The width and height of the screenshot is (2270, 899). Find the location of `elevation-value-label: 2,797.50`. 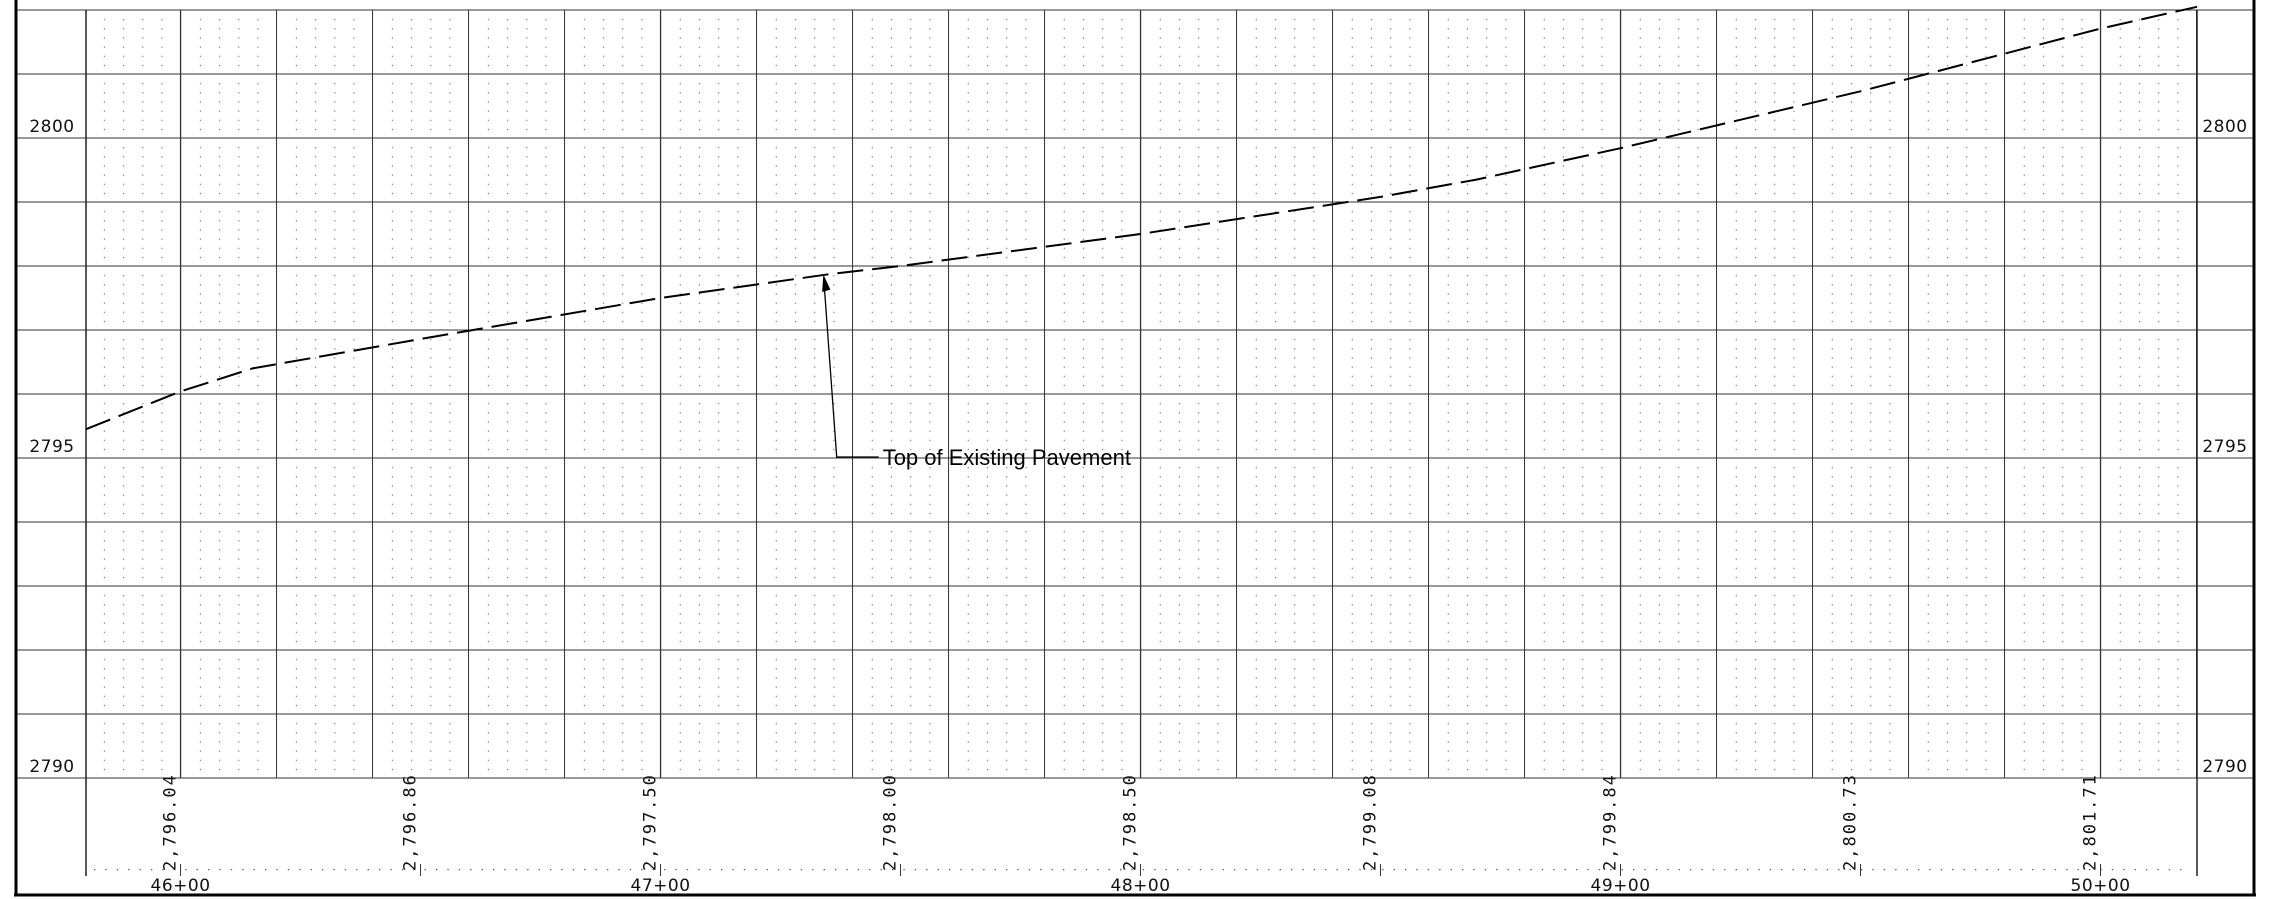

elevation-value-label: 2,797.50 is located at coordinates (651, 822).